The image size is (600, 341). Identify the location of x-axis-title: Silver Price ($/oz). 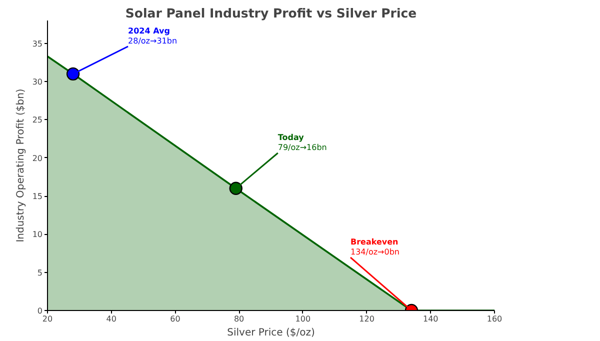
(271, 333).